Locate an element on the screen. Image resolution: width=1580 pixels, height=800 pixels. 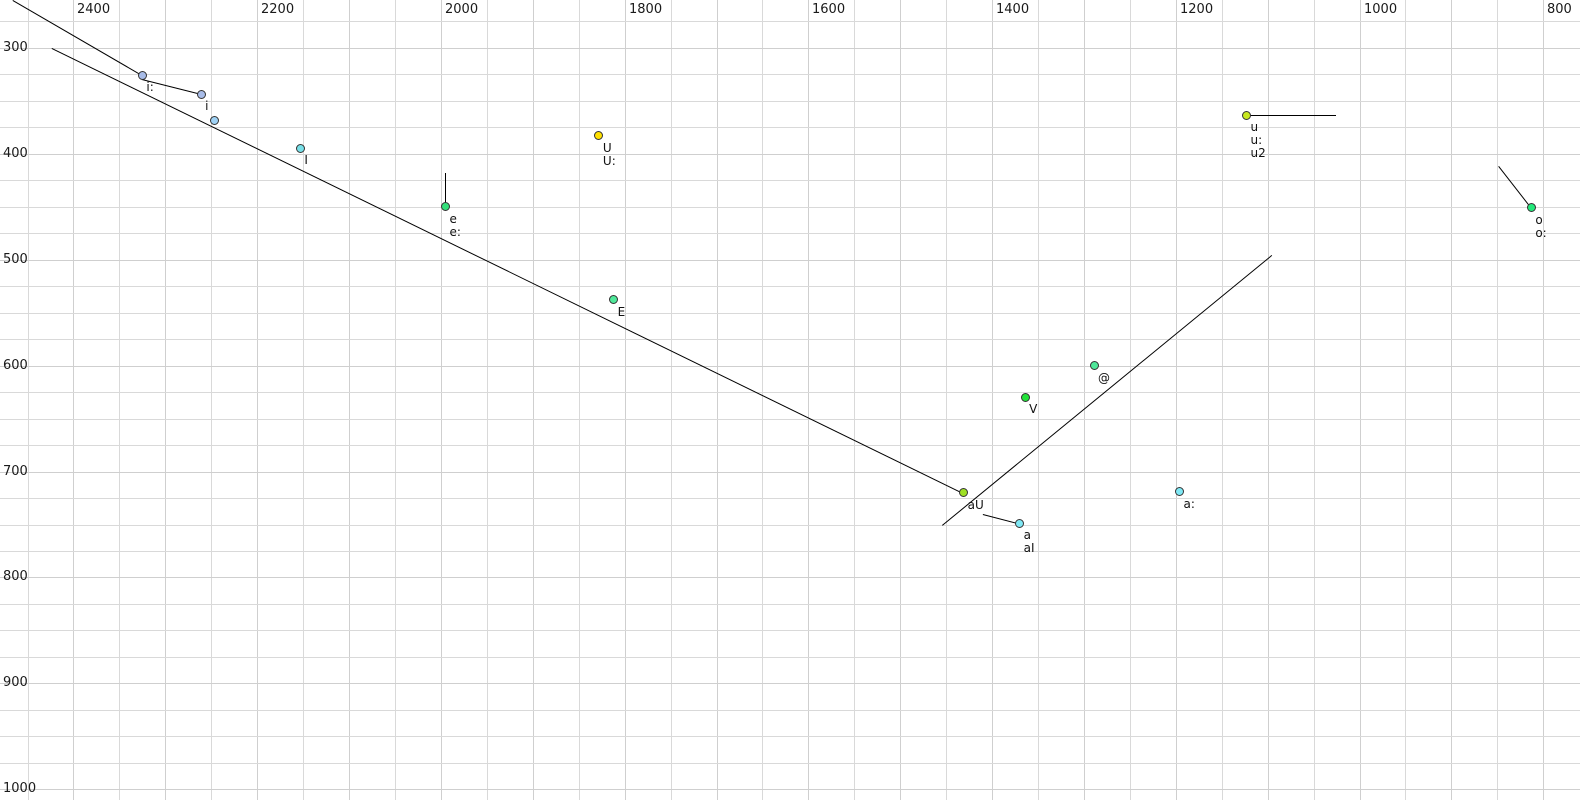
y-axis-tick-label: 300 is located at coordinates (15, 47).